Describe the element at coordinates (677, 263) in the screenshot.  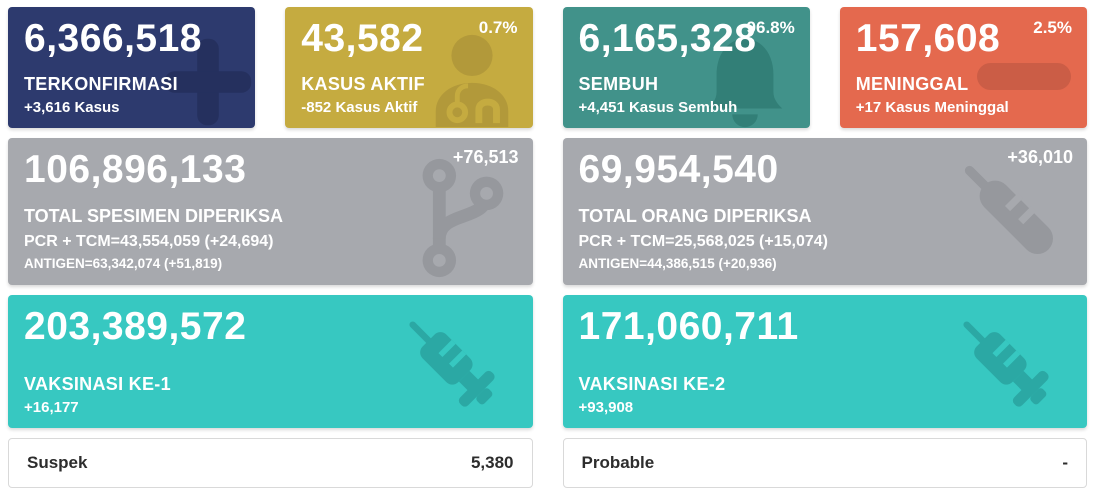
I see `orang-antigen-line: ANTIGEN=44,386,515 (+20,936)` at that location.